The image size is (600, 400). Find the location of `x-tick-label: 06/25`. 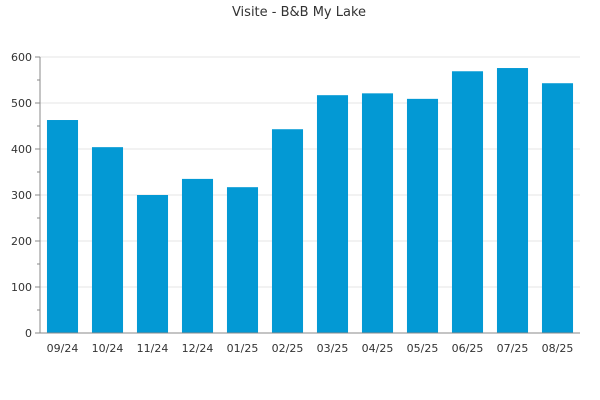

x-tick-label: 06/25 is located at coordinates (468, 348).